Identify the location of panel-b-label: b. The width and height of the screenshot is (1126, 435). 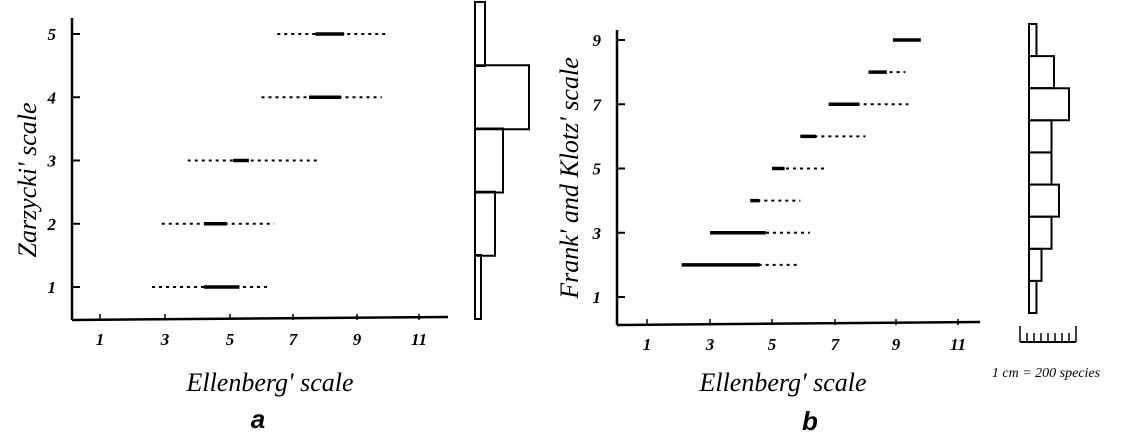
(810, 420).